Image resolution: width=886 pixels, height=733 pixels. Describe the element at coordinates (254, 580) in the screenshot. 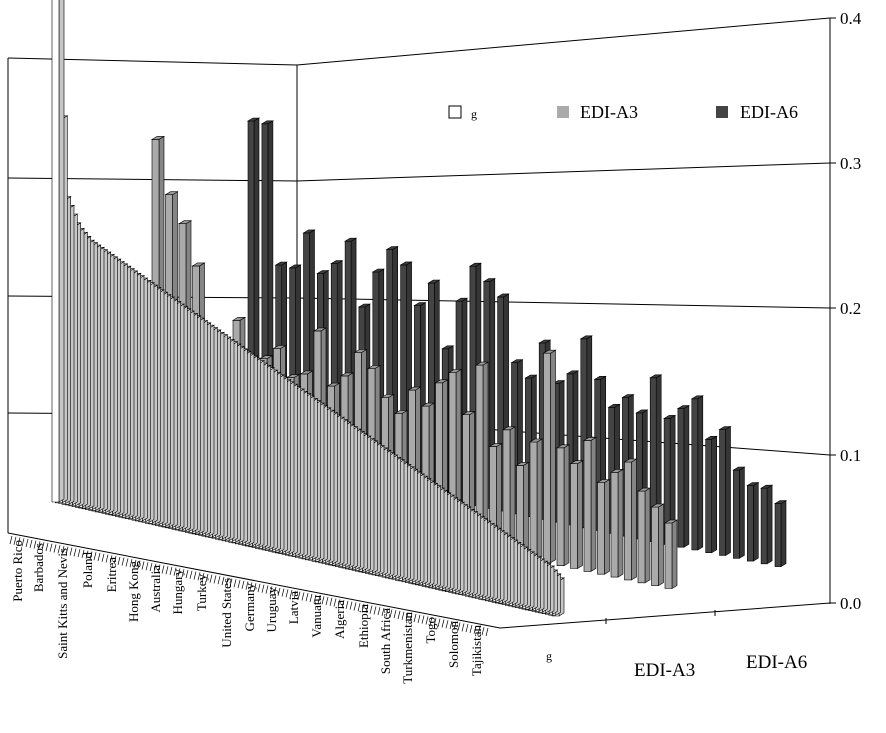

I see `floor-front-edge` at that location.